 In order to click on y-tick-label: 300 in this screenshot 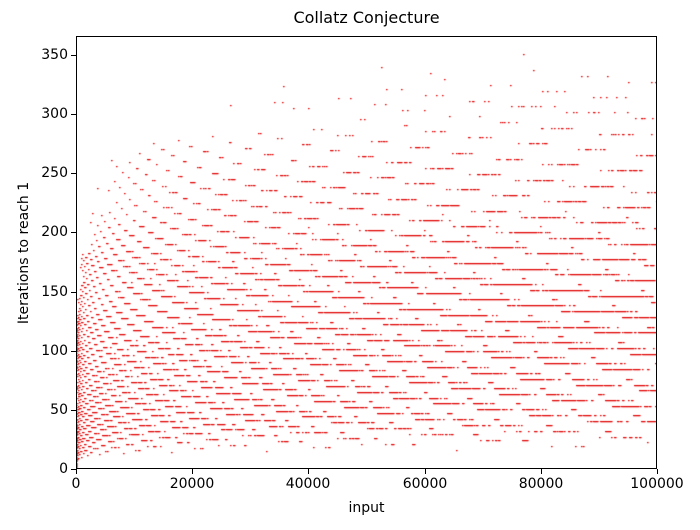, I will do `click(54, 114)`.